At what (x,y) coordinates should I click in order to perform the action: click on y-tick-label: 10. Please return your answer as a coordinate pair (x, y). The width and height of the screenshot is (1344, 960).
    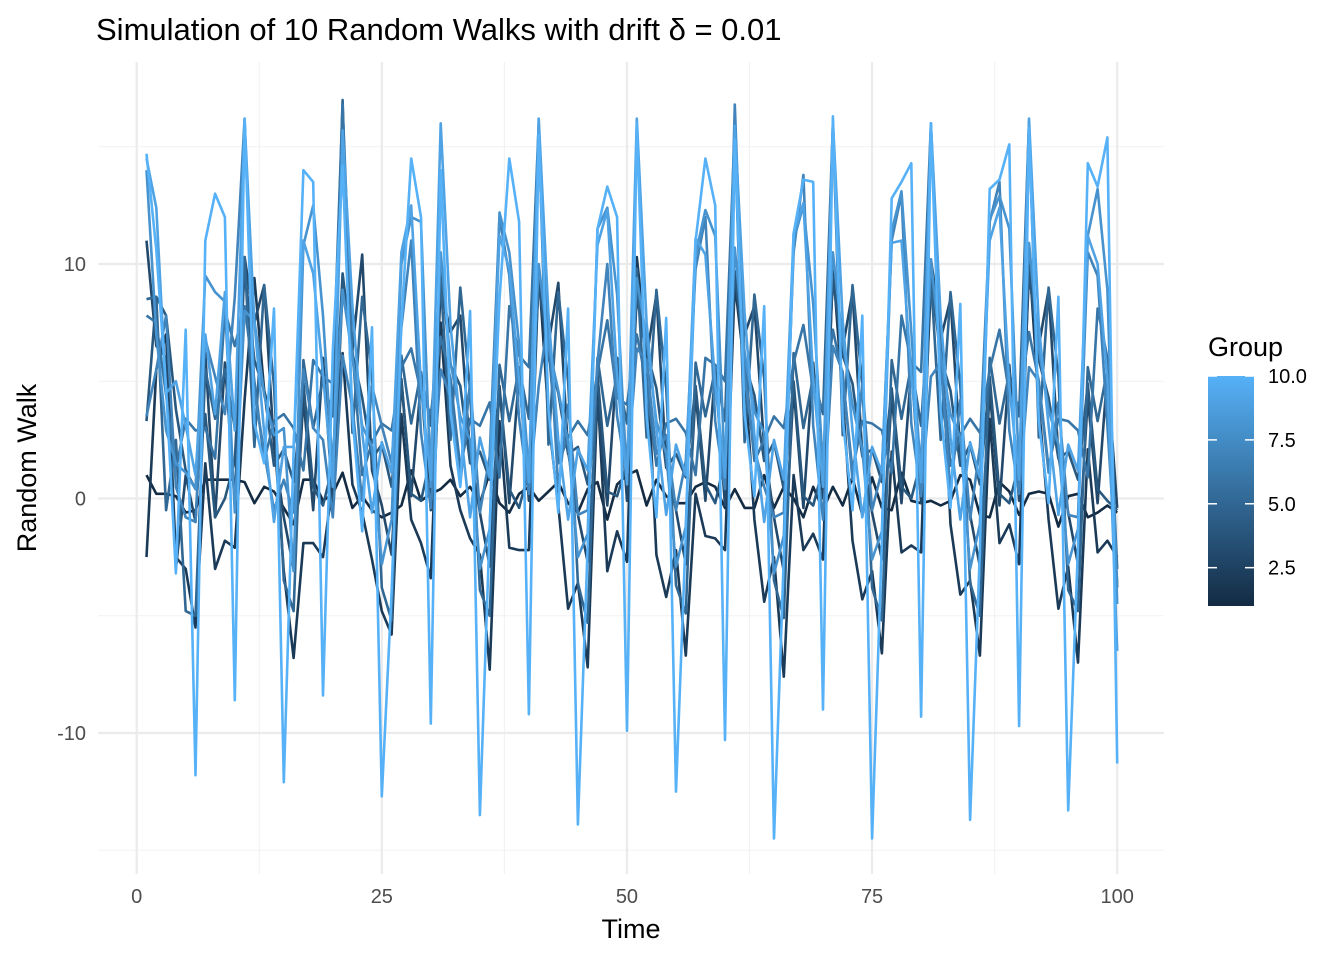
    Looking at the image, I should click on (75, 265).